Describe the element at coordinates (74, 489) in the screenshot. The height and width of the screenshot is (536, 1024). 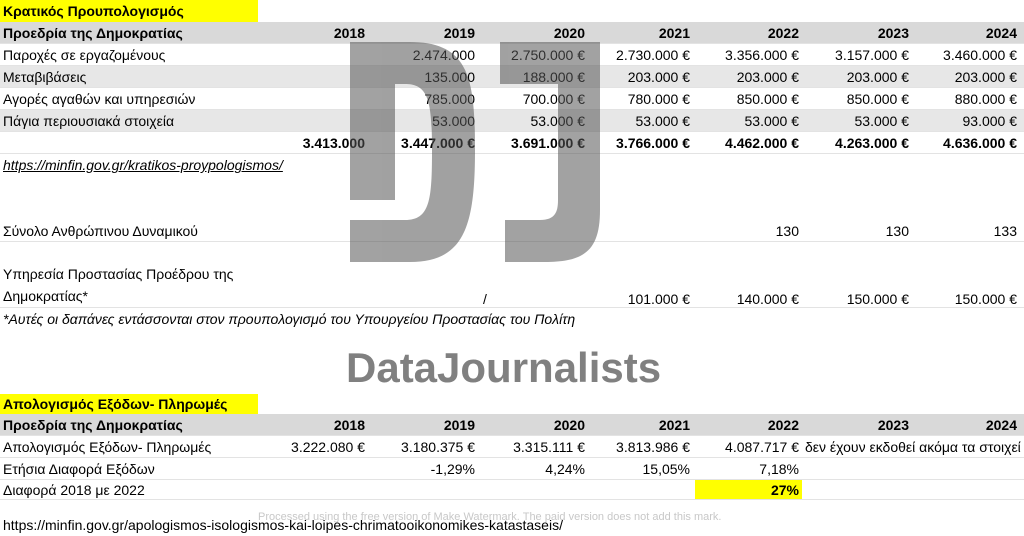
I see `row-label: Διαφορά 2018 με 2022` at that location.